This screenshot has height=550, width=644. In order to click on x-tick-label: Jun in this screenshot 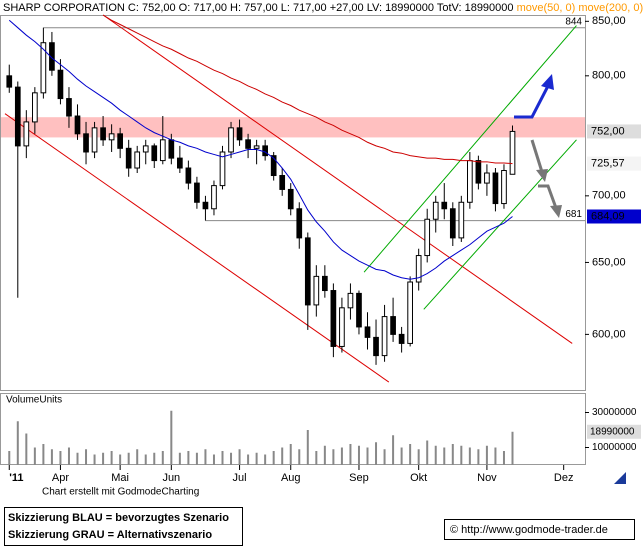, I will do `click(171, 478)`.